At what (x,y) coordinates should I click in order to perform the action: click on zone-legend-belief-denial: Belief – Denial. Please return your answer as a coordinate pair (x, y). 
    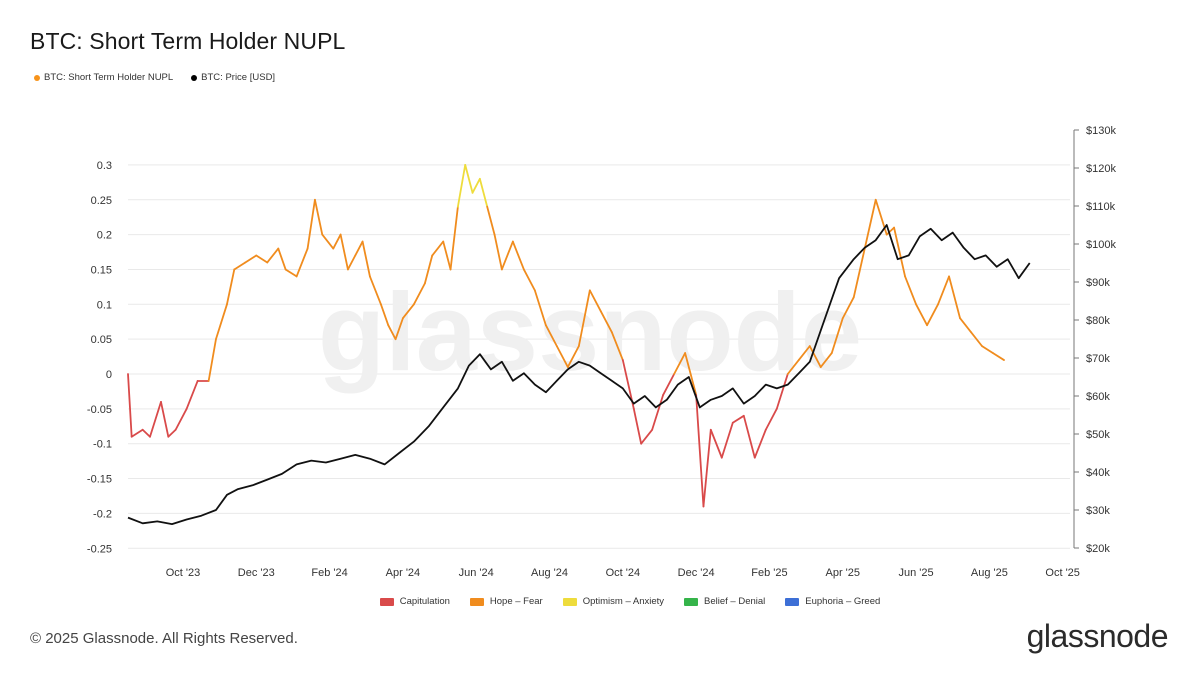
    Looking at the image, I should click on (724, 601).